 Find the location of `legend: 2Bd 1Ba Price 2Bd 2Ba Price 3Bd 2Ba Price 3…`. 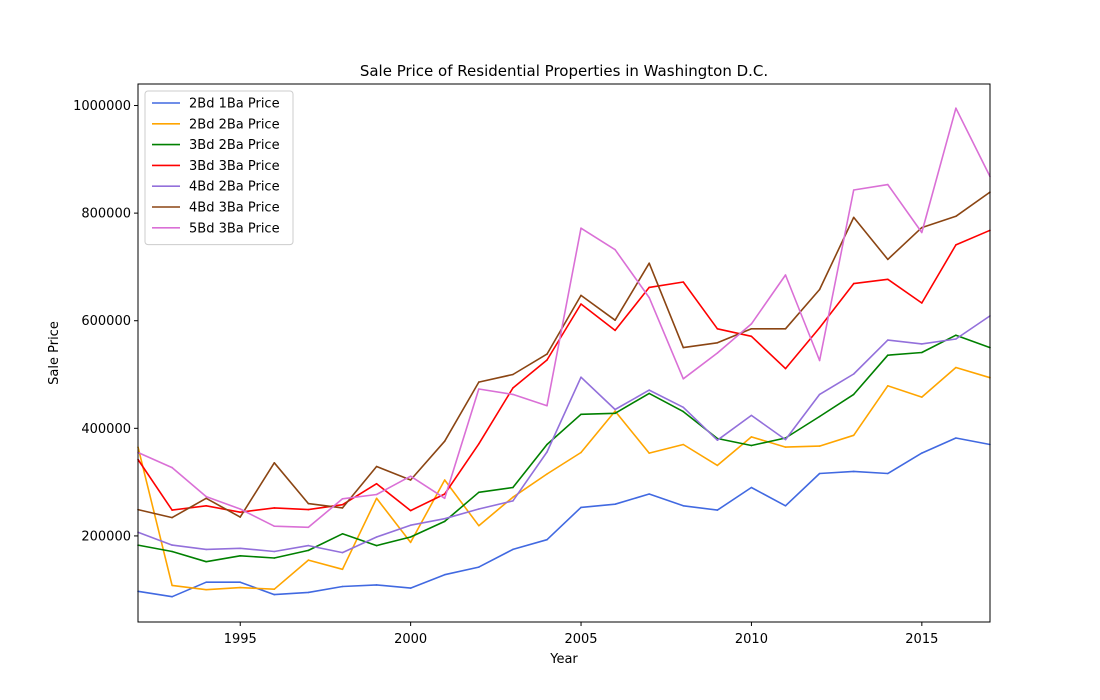

legend: 2Bd 1Ba Price 2Bd 2Ba Price 3Bd 2Ba Price 3… is located at coordinates (219, 168).